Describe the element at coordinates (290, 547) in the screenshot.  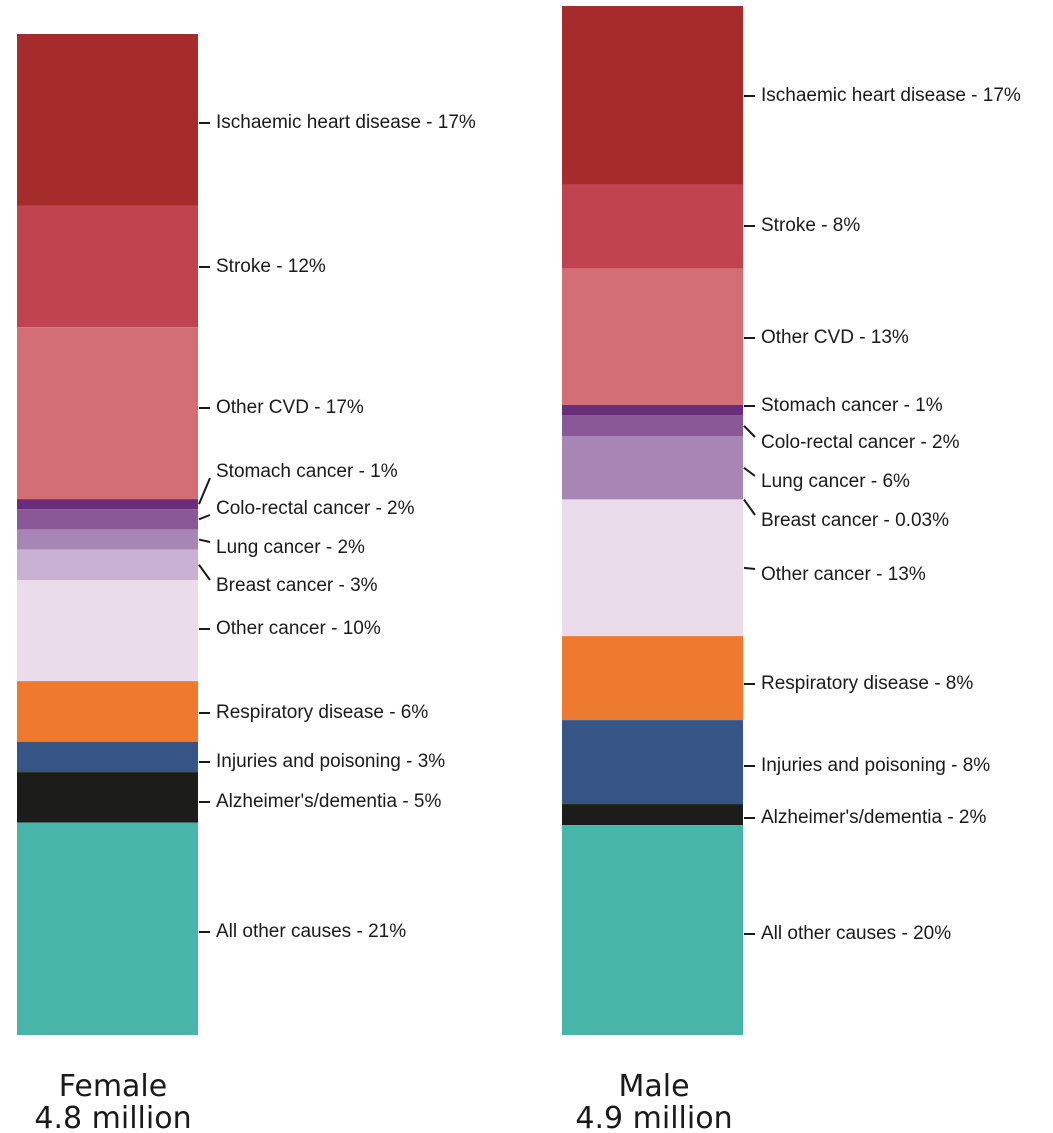
I see `female-label-lung-cancer: Lung cancer - 2%` at that location.